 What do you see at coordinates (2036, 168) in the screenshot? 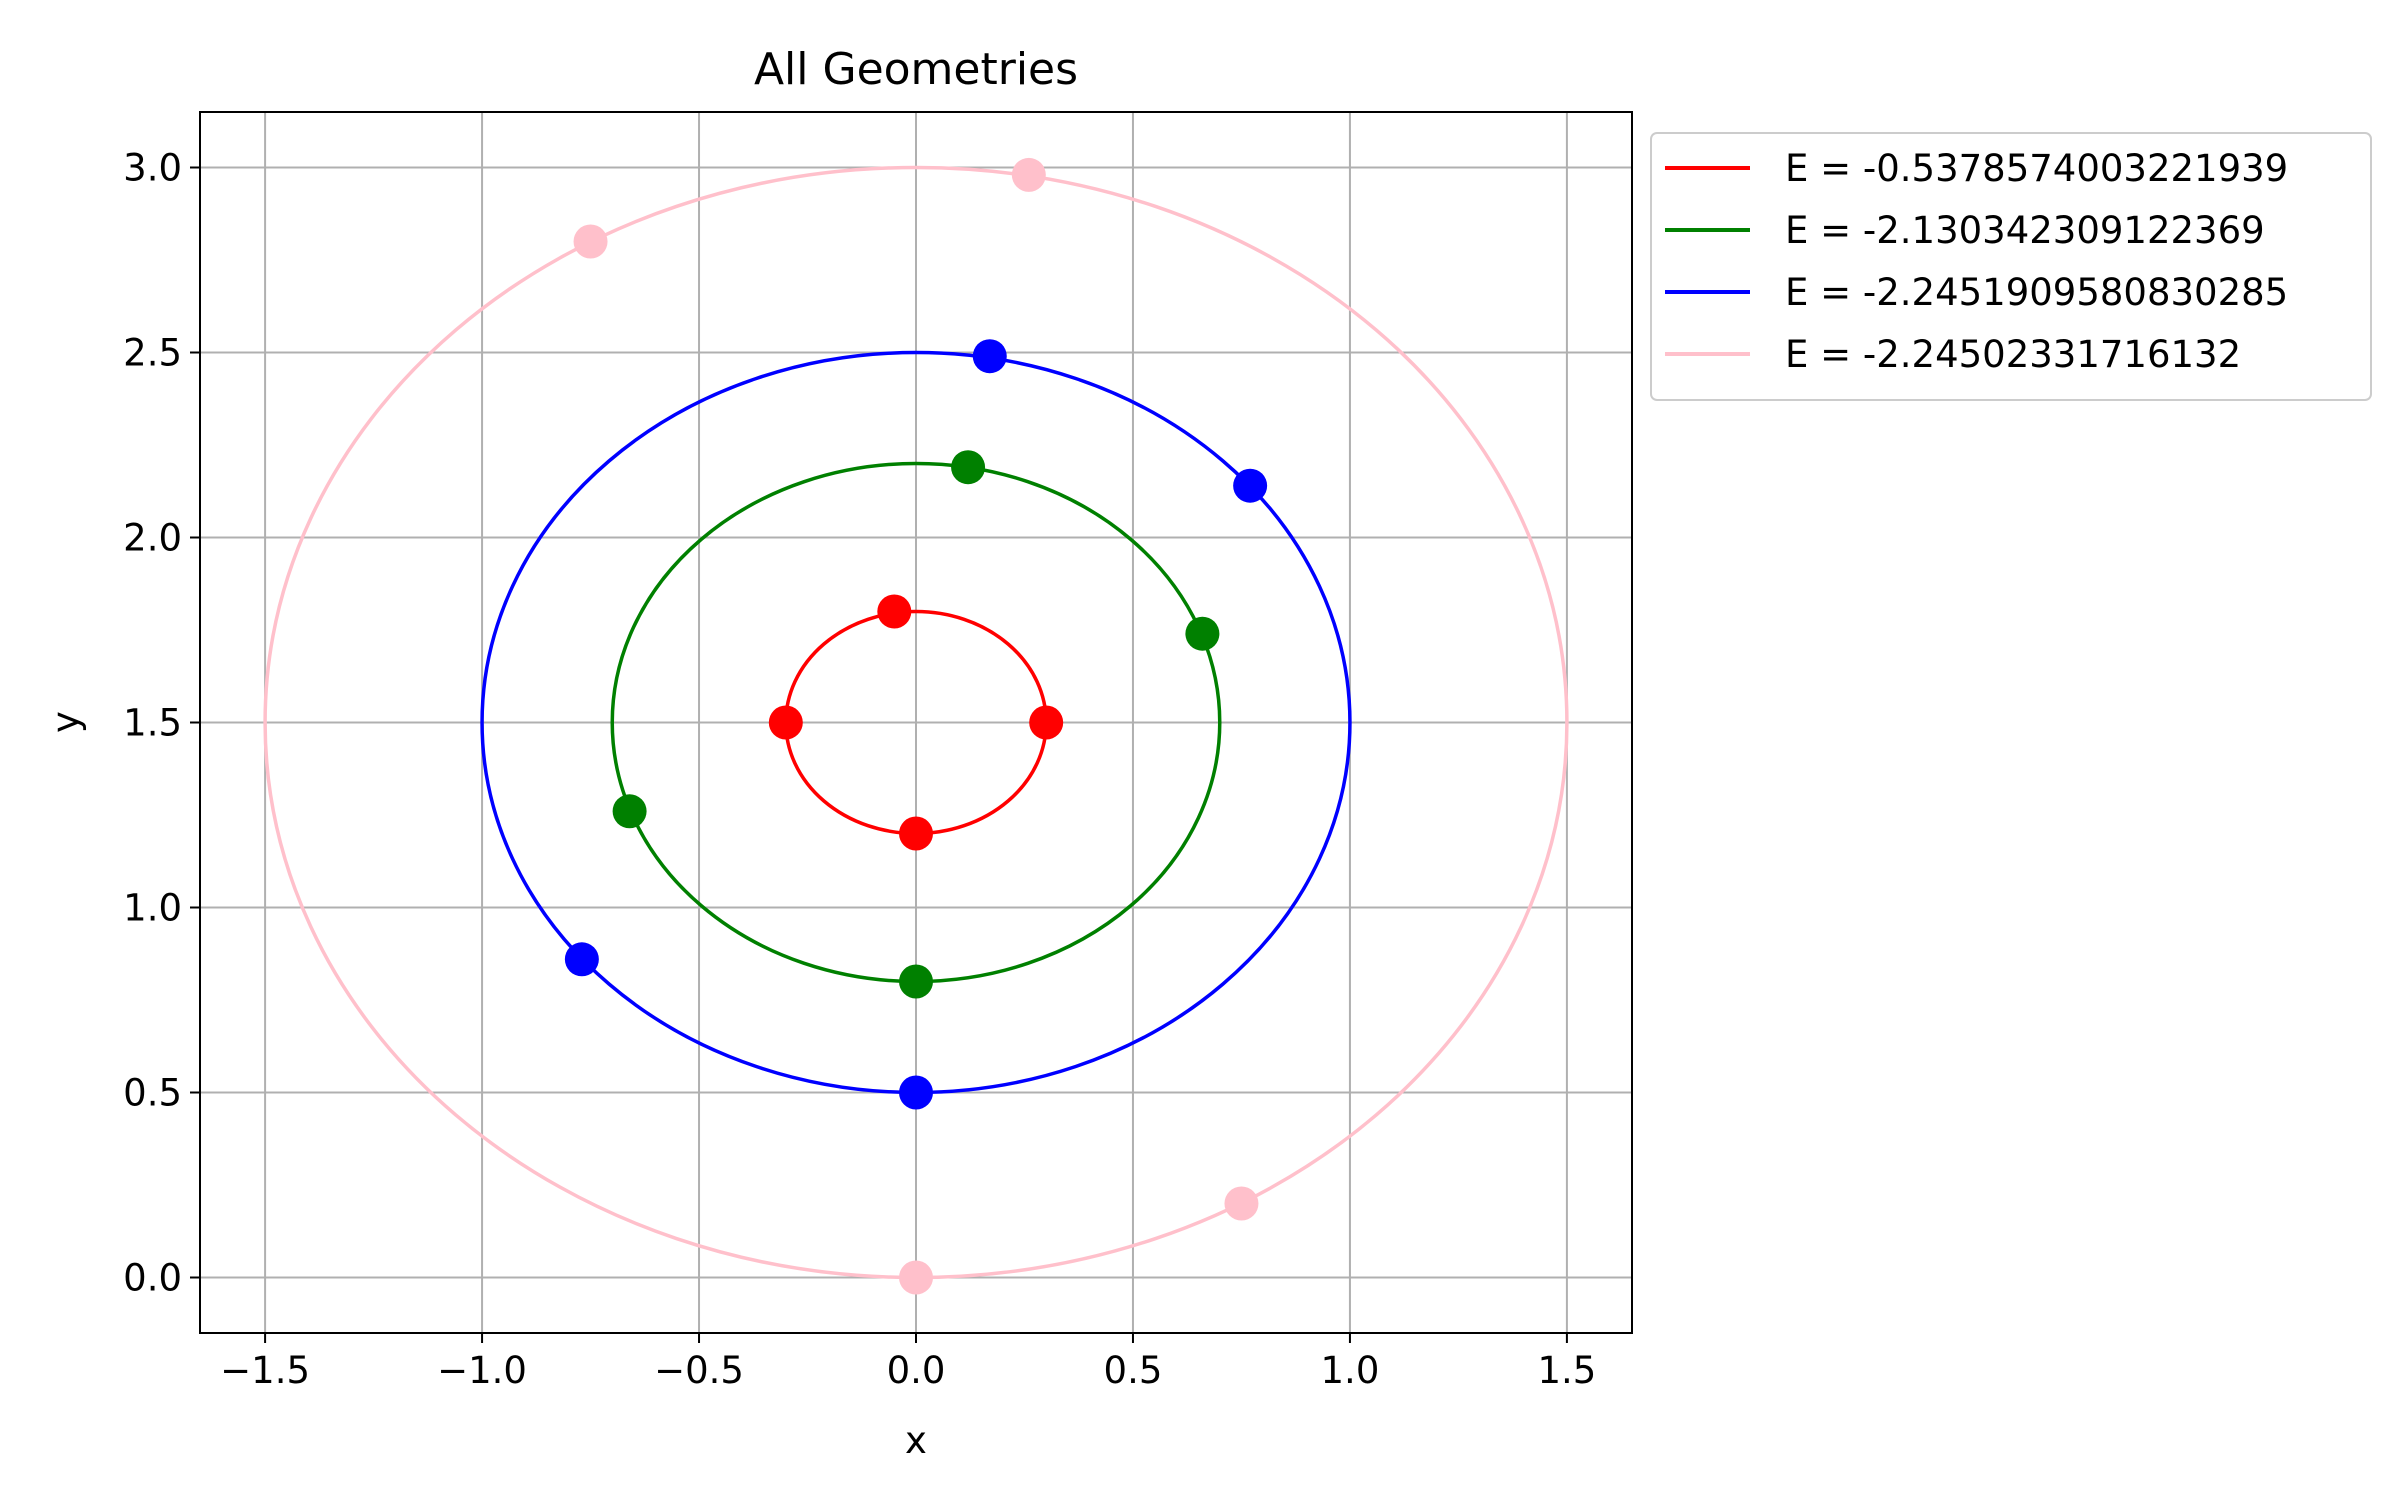
I see `legend-label-1: E = -0.5378574003221939` at bounding box center [2036, 168].